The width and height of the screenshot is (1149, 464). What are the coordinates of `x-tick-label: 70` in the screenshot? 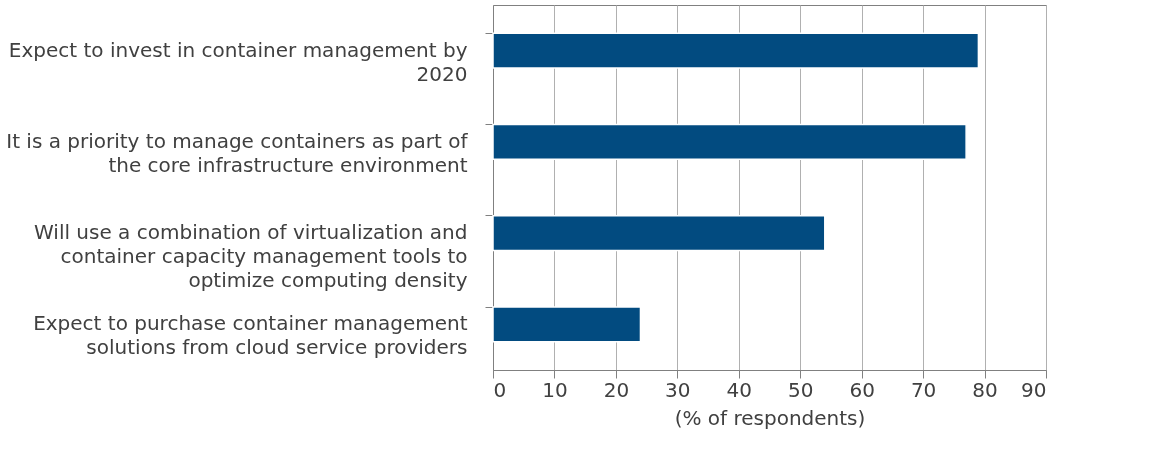 It's located at (923, 389).